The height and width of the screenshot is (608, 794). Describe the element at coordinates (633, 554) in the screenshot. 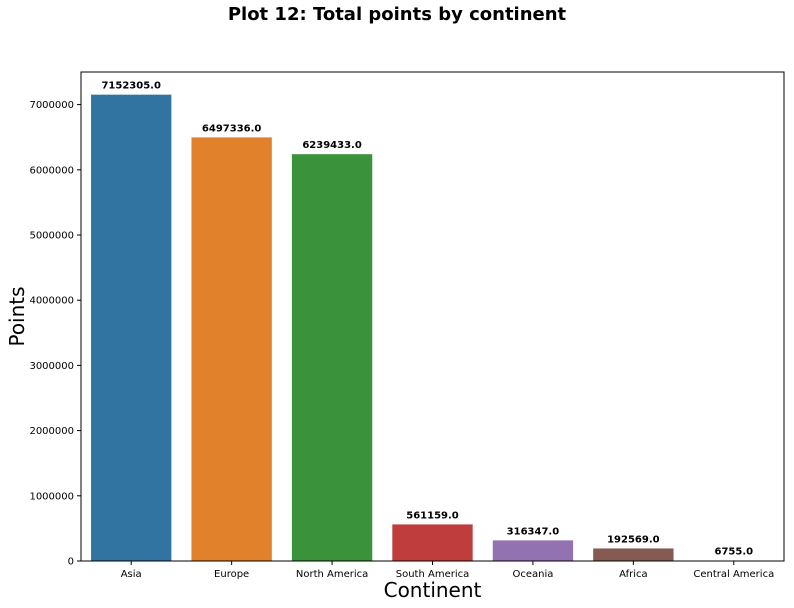

I see `bar-africa` at that location.